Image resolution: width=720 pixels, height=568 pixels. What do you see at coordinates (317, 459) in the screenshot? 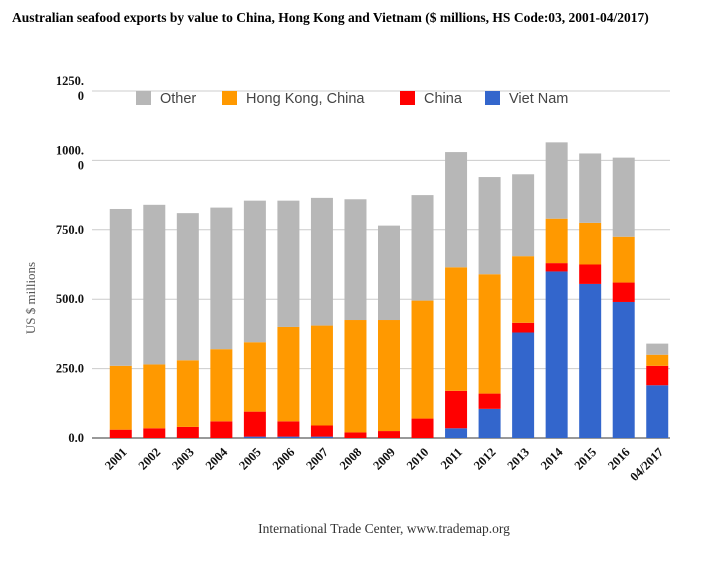
I see `x-tick-label: 2007` at bounding box center [317, 459].